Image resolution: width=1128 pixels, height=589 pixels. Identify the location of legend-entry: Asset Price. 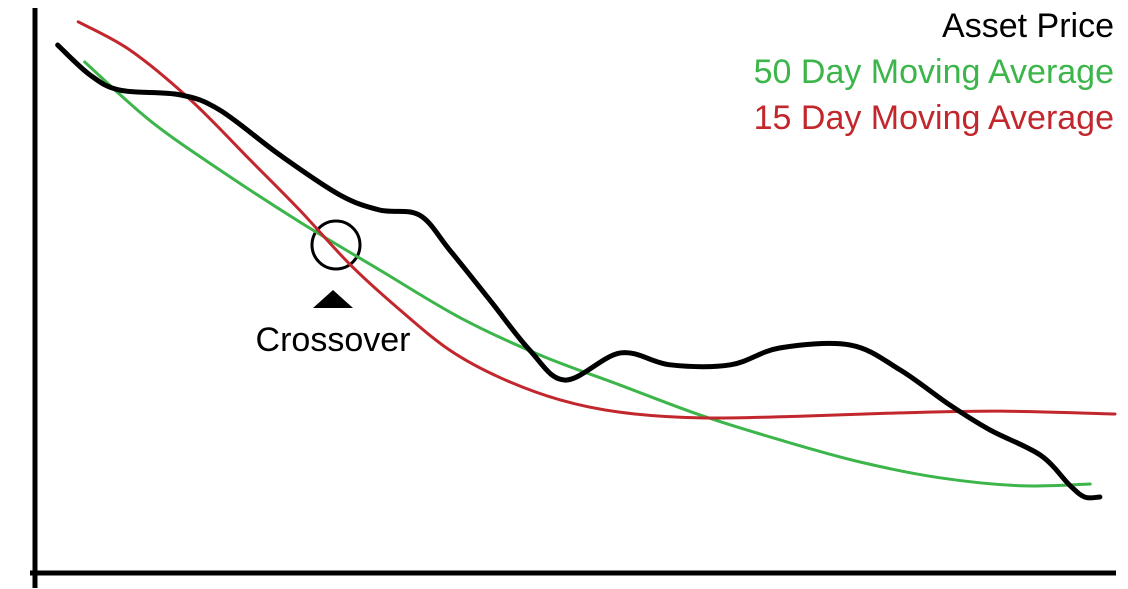
(1028, 26).